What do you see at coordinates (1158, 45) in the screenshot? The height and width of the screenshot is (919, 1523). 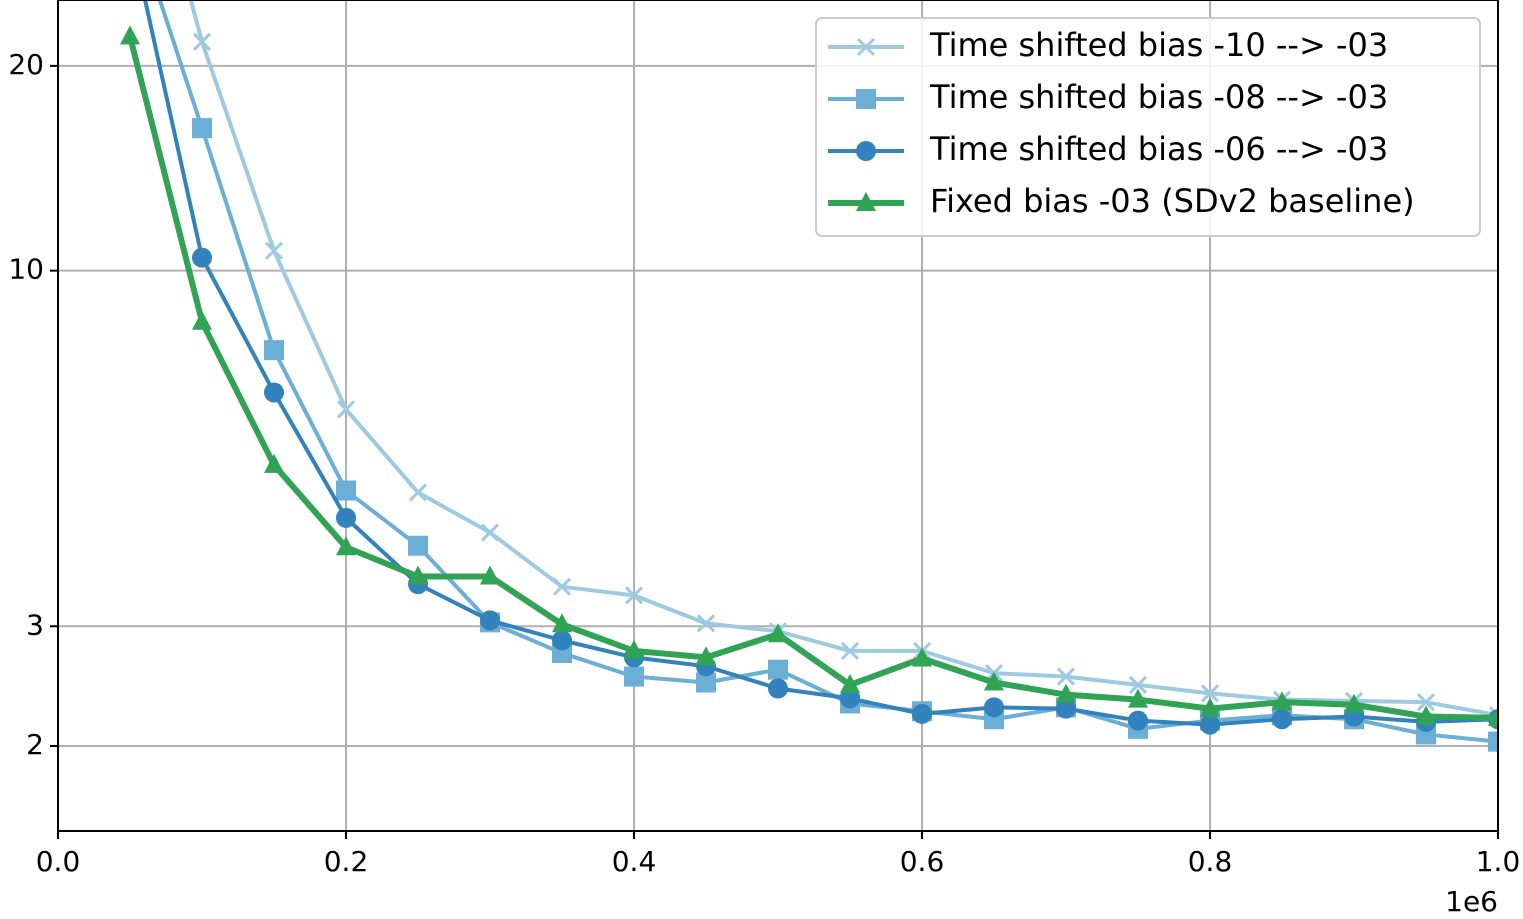 I see `legend-label: Time shifted bias -10 --> -03` at bounding box center [1158, 45].